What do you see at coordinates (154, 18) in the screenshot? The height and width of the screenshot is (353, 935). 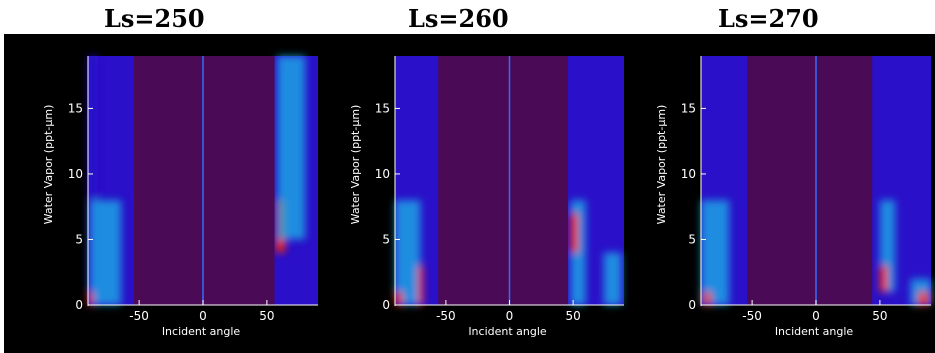 I see `panel-title-ls250: Ls=250` at bounding box center [154, 18].